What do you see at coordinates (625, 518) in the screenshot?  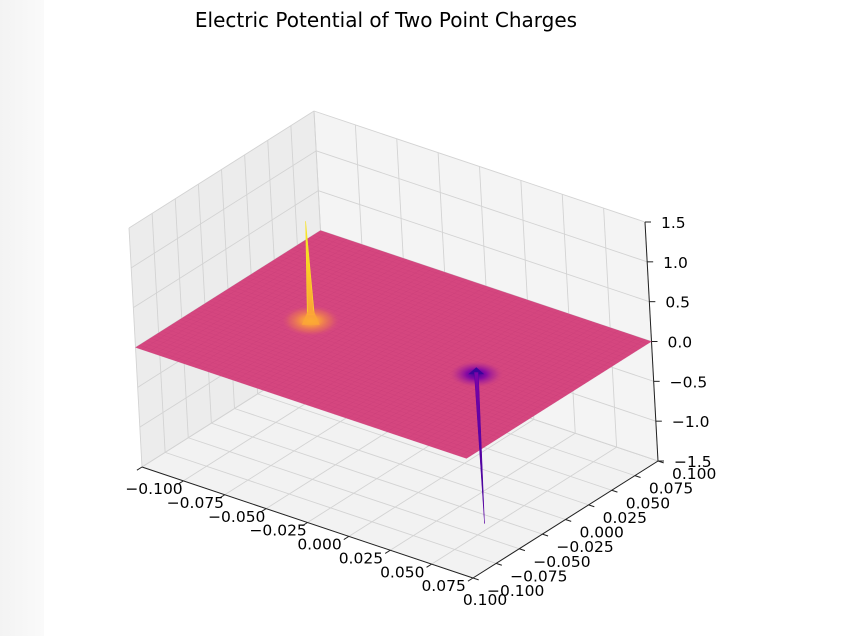 I see `y-tick-label: 0.025` at bounding box center [625, 518].